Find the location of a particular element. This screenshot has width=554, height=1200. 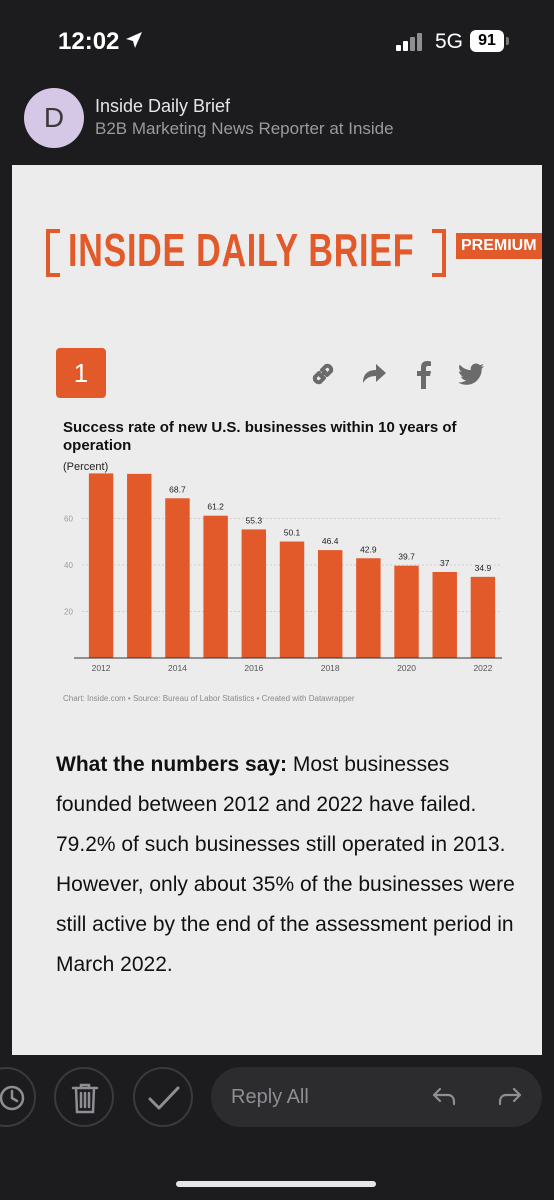

avatar: D is located at coordinates (54, 118).